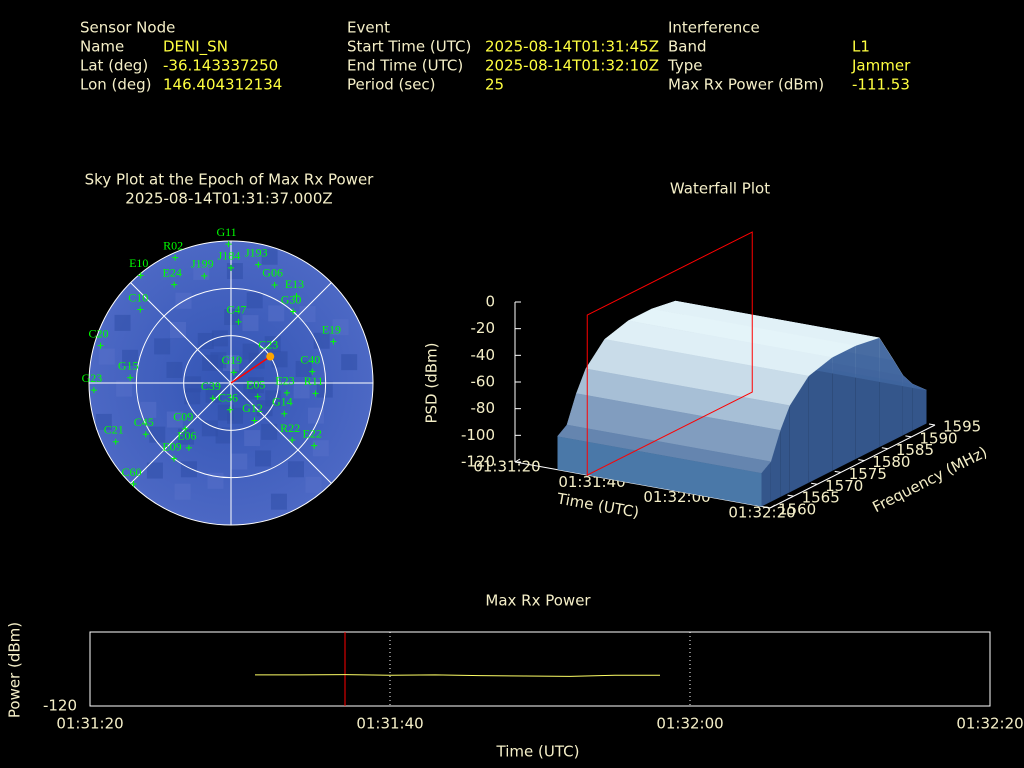 This screenshot has width=1024, height=768. What do you see at coordinates (572, 66) in the screenshot?
I see `field-value: 2025-08-14T01:32:10Z` at bounding box center [572, 66].